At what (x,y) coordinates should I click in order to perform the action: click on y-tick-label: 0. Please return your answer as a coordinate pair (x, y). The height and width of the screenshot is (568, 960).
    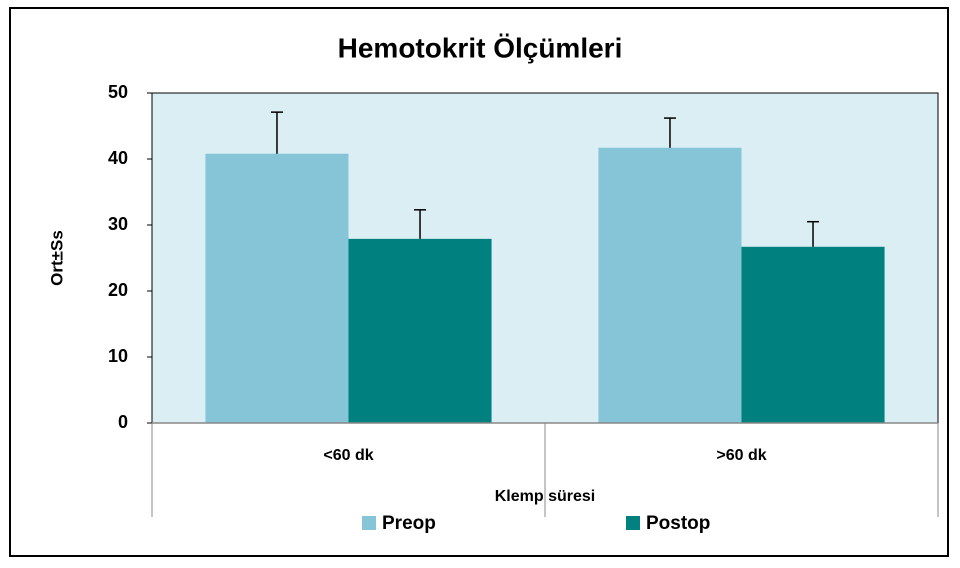
    Looking at the image, I should click on (123, 422).